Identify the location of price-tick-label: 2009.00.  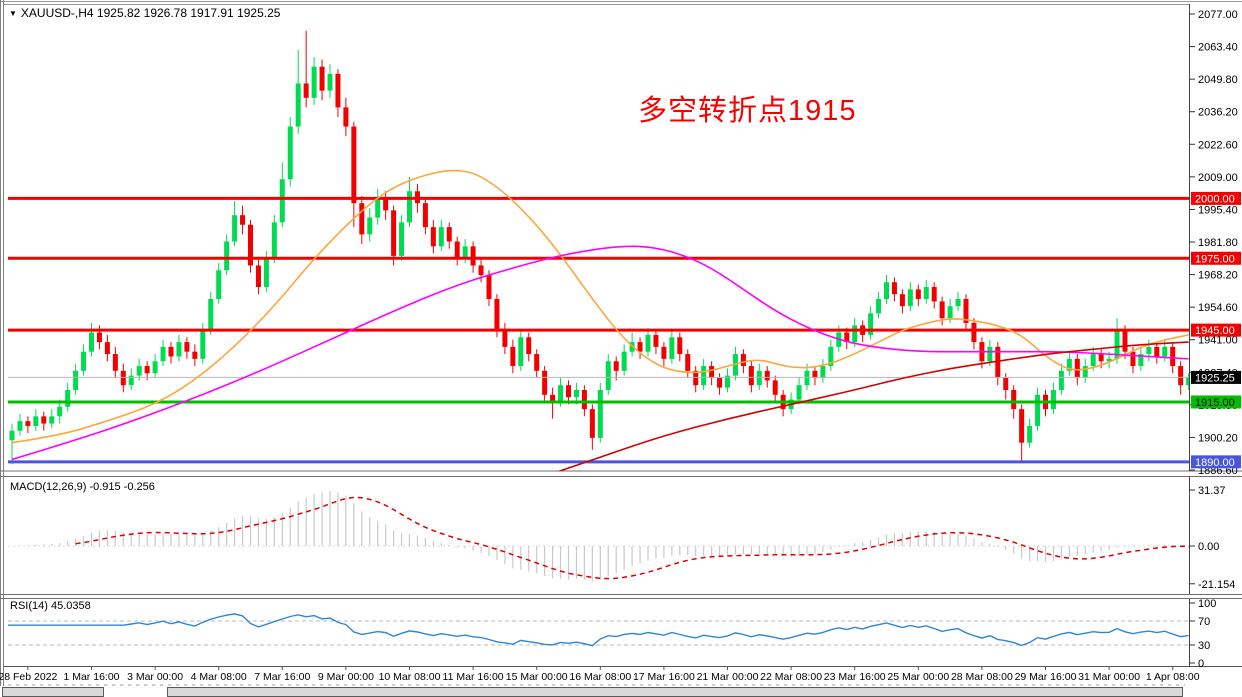
(1218, 178).